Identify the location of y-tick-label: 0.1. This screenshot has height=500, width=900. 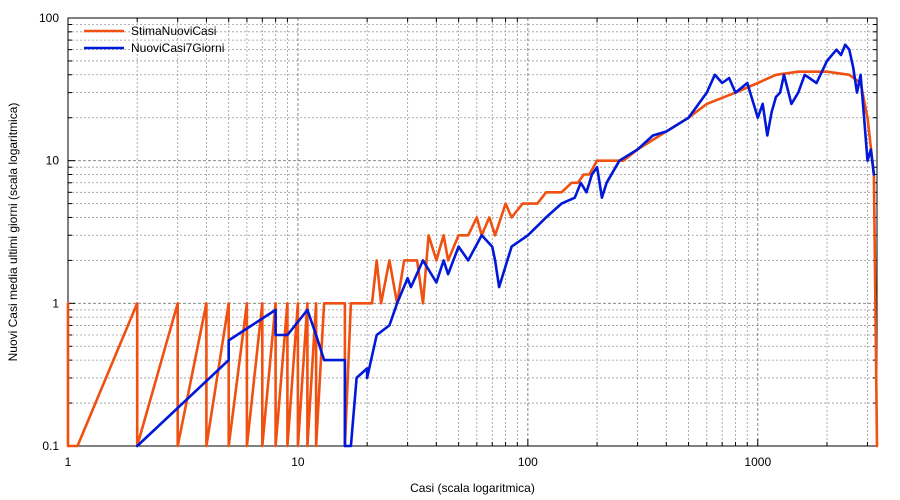
(50, 446).